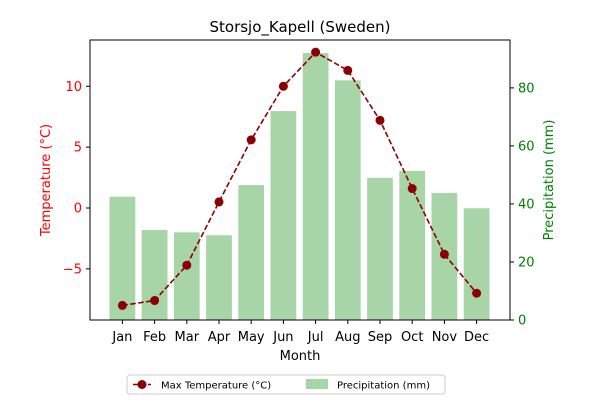  I want to click on temp-point-dec, so click(477, 293).